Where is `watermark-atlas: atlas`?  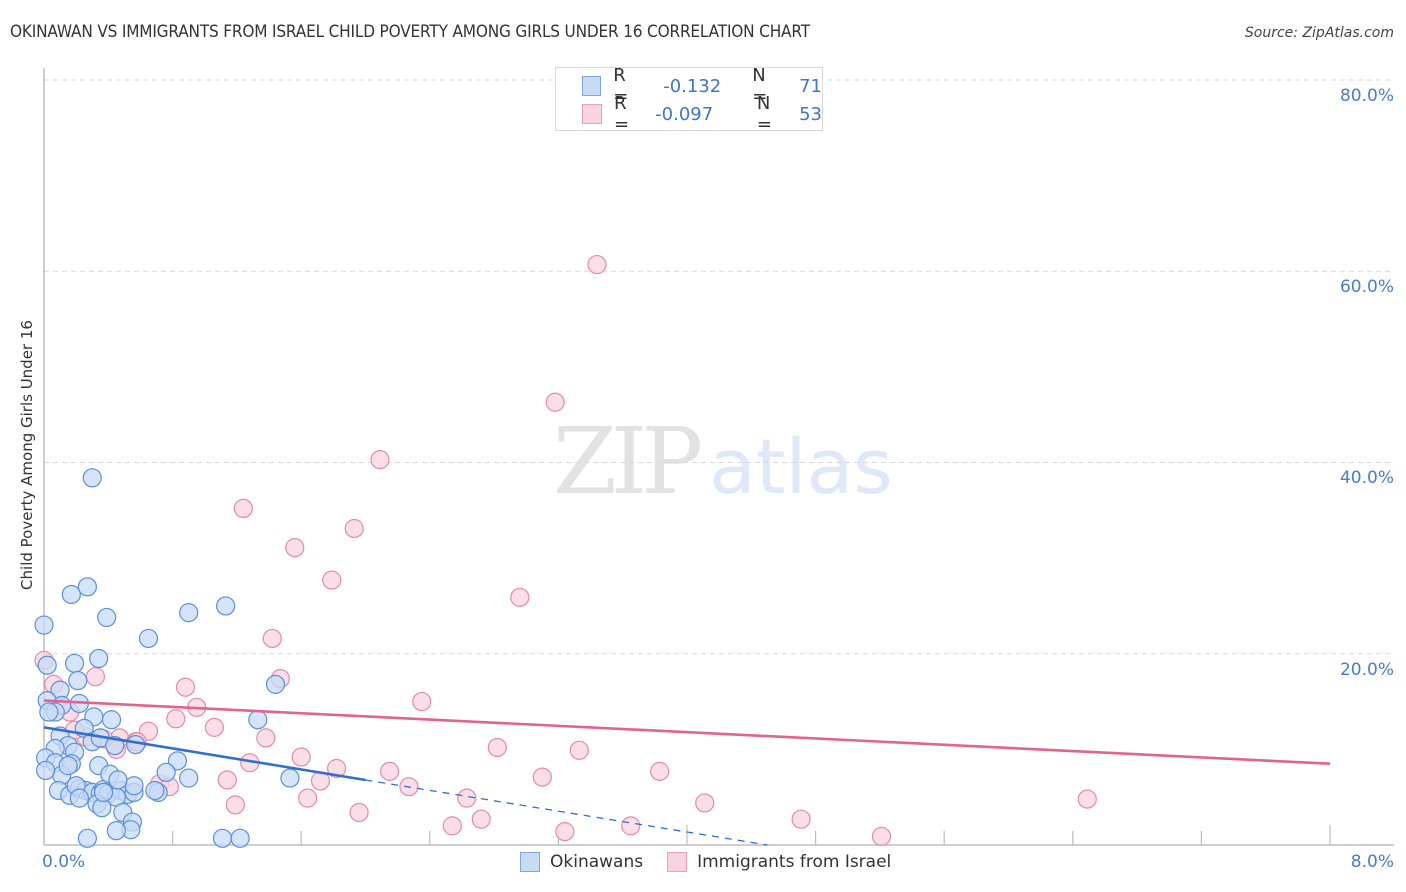 watermark-atlas: atlas is located at coordinates (801, 466).